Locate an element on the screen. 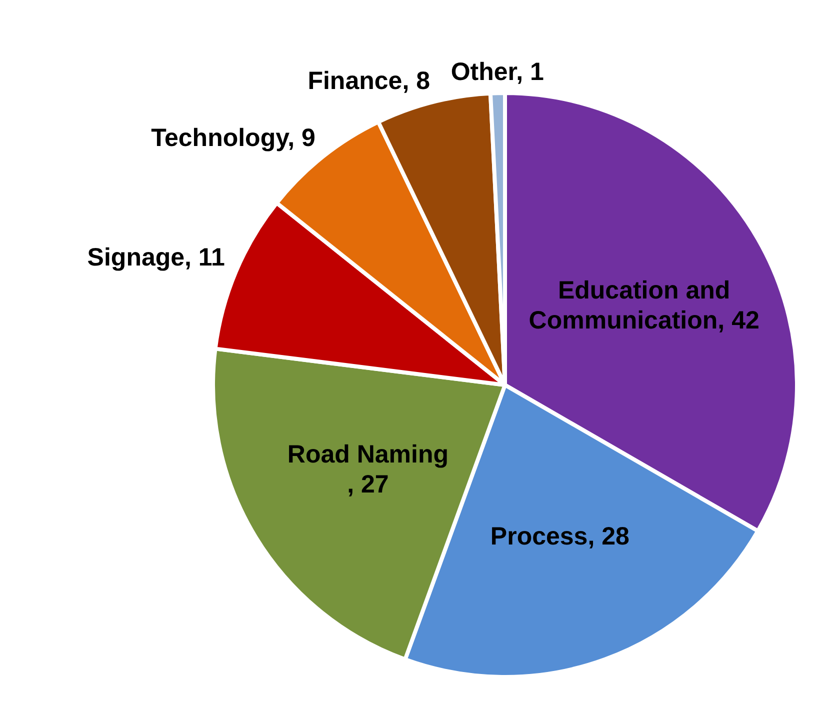 This screenshot has width=833, height=715. slice-label: Process, 28 is located at coordinates (560, 536).